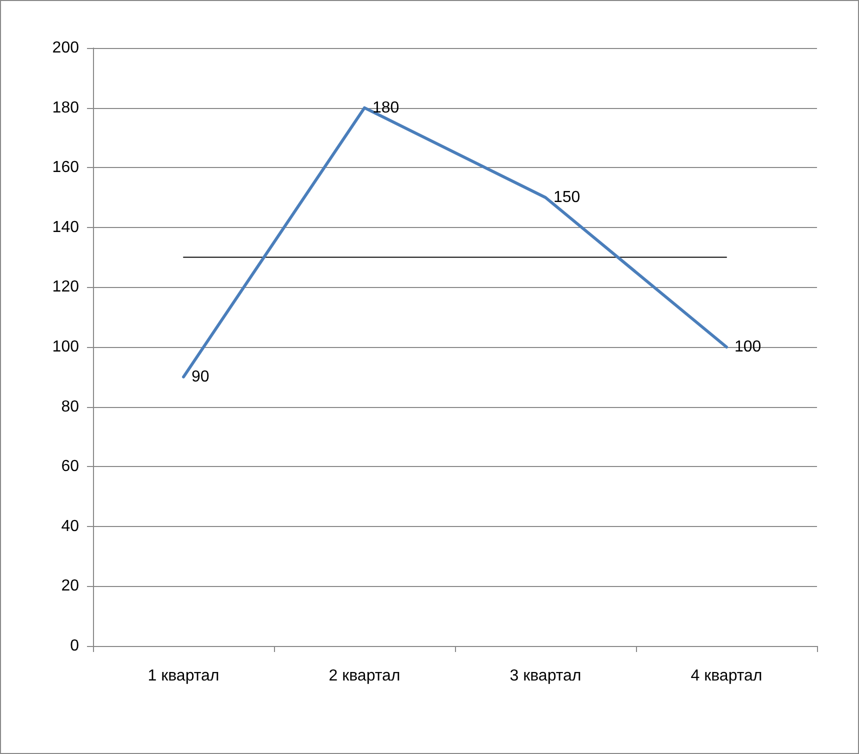 This screenshot has width=859, height=754. I want to click on data-label: 180, so click(386, 107).